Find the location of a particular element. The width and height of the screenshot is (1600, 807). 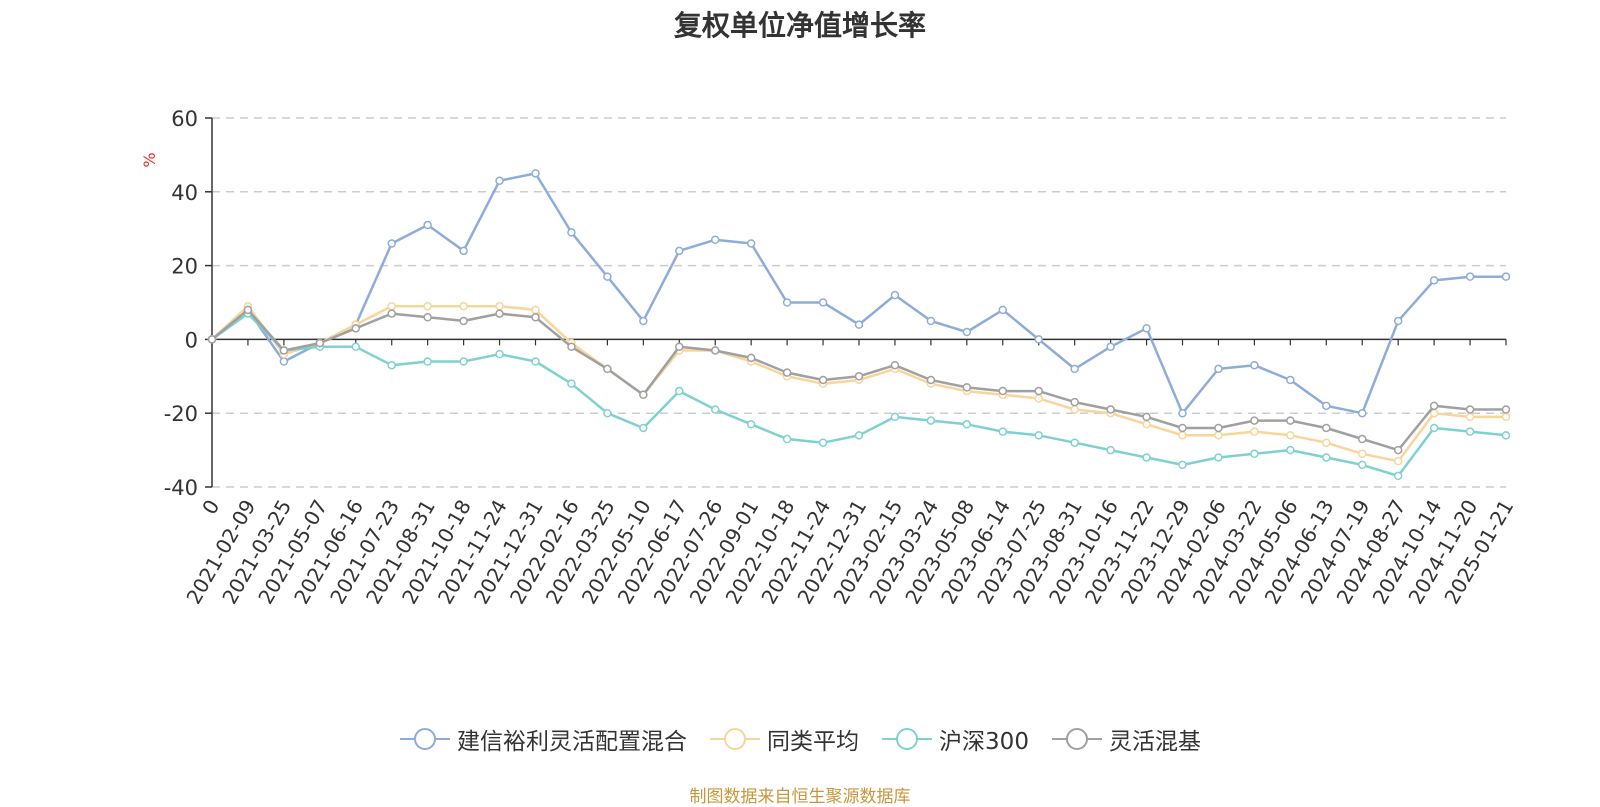

legend-item: 建信裕利灵活配置混合 is located at coordinates (543, 739).